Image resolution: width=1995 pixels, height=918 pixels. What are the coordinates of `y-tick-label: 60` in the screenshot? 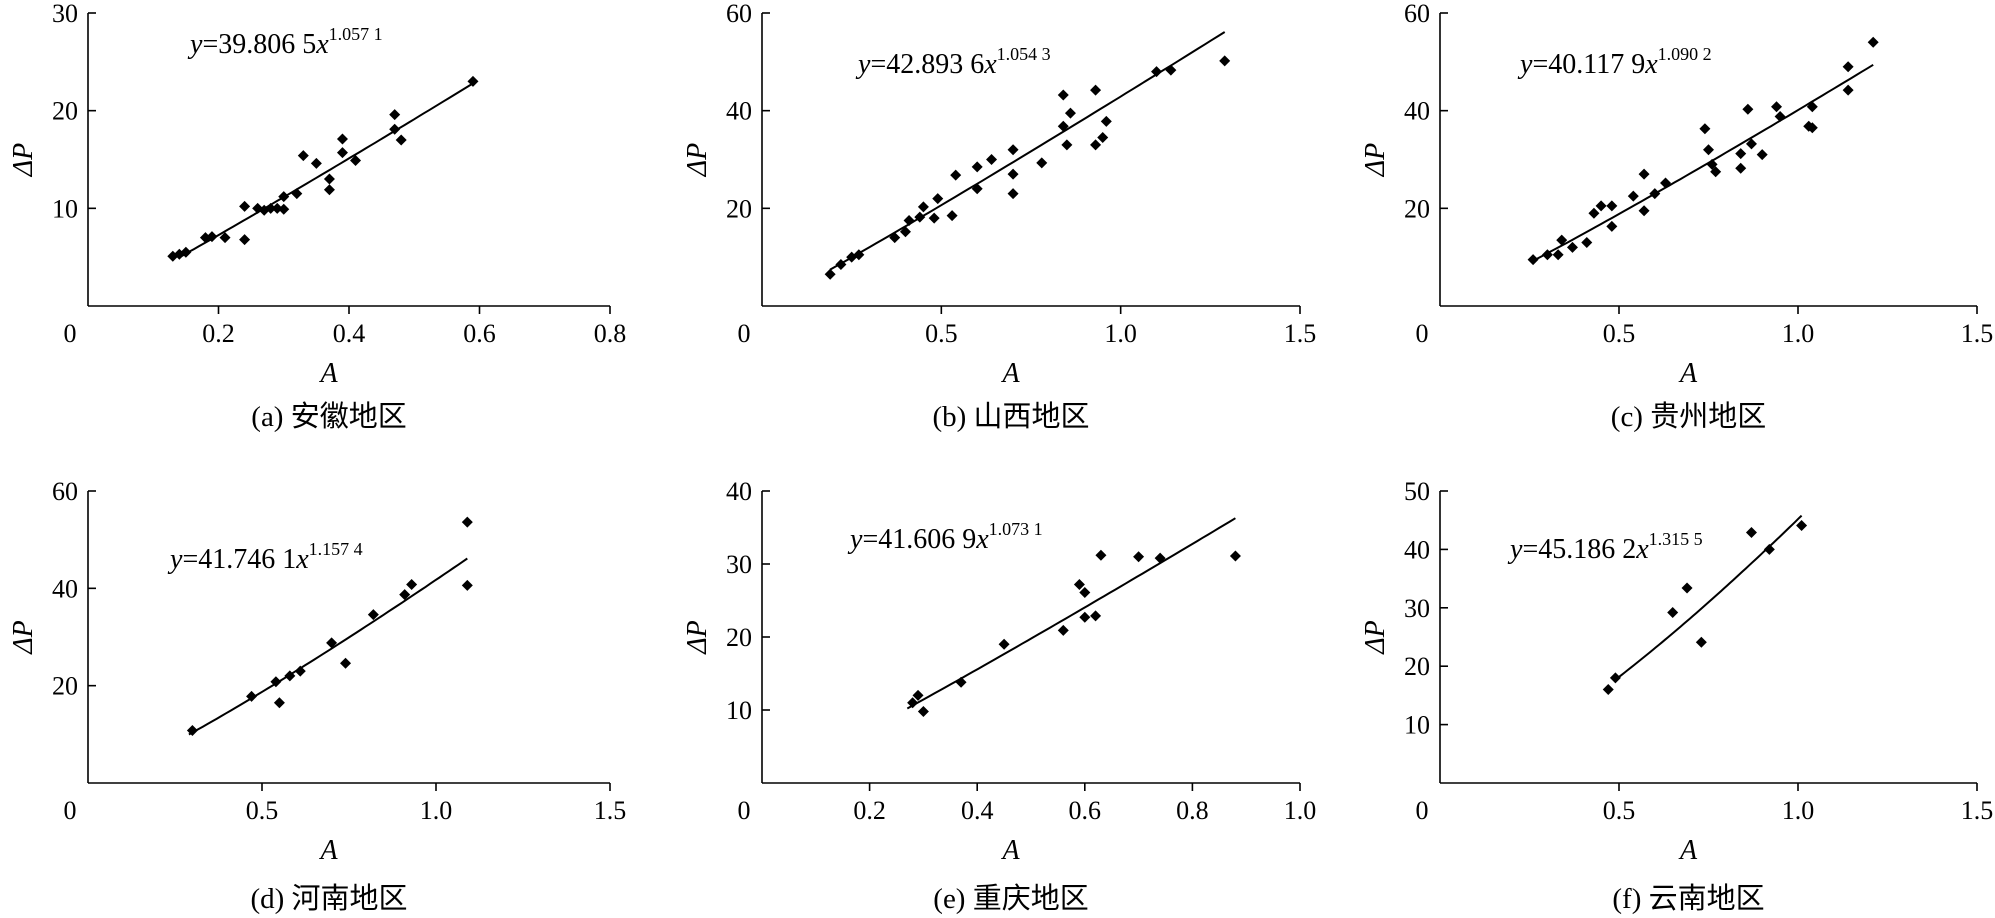 It's located at (739, 14).